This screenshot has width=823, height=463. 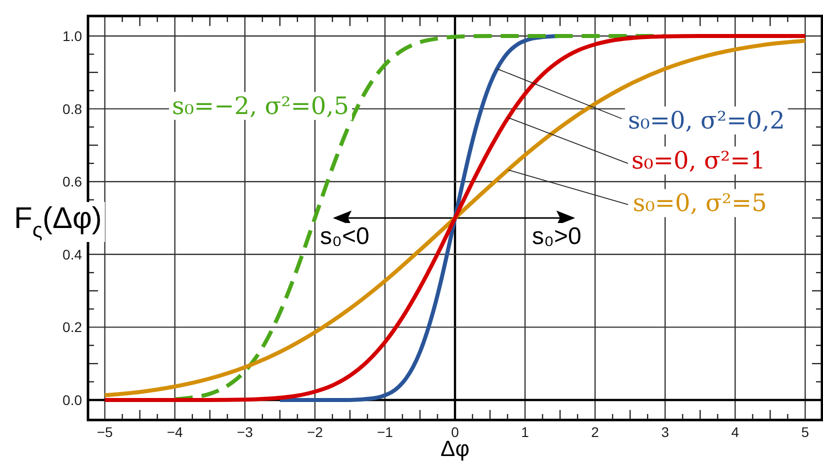 I want to click on text: s₀=0, σ²=0,2, so click(x=706, y=120).